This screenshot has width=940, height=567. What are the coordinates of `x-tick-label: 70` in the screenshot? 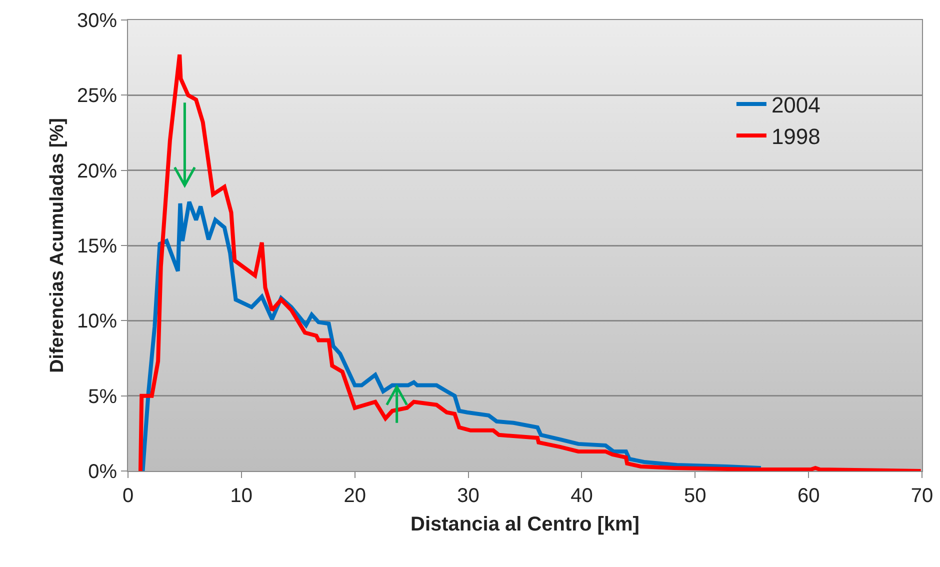 It's located at (922, 496).